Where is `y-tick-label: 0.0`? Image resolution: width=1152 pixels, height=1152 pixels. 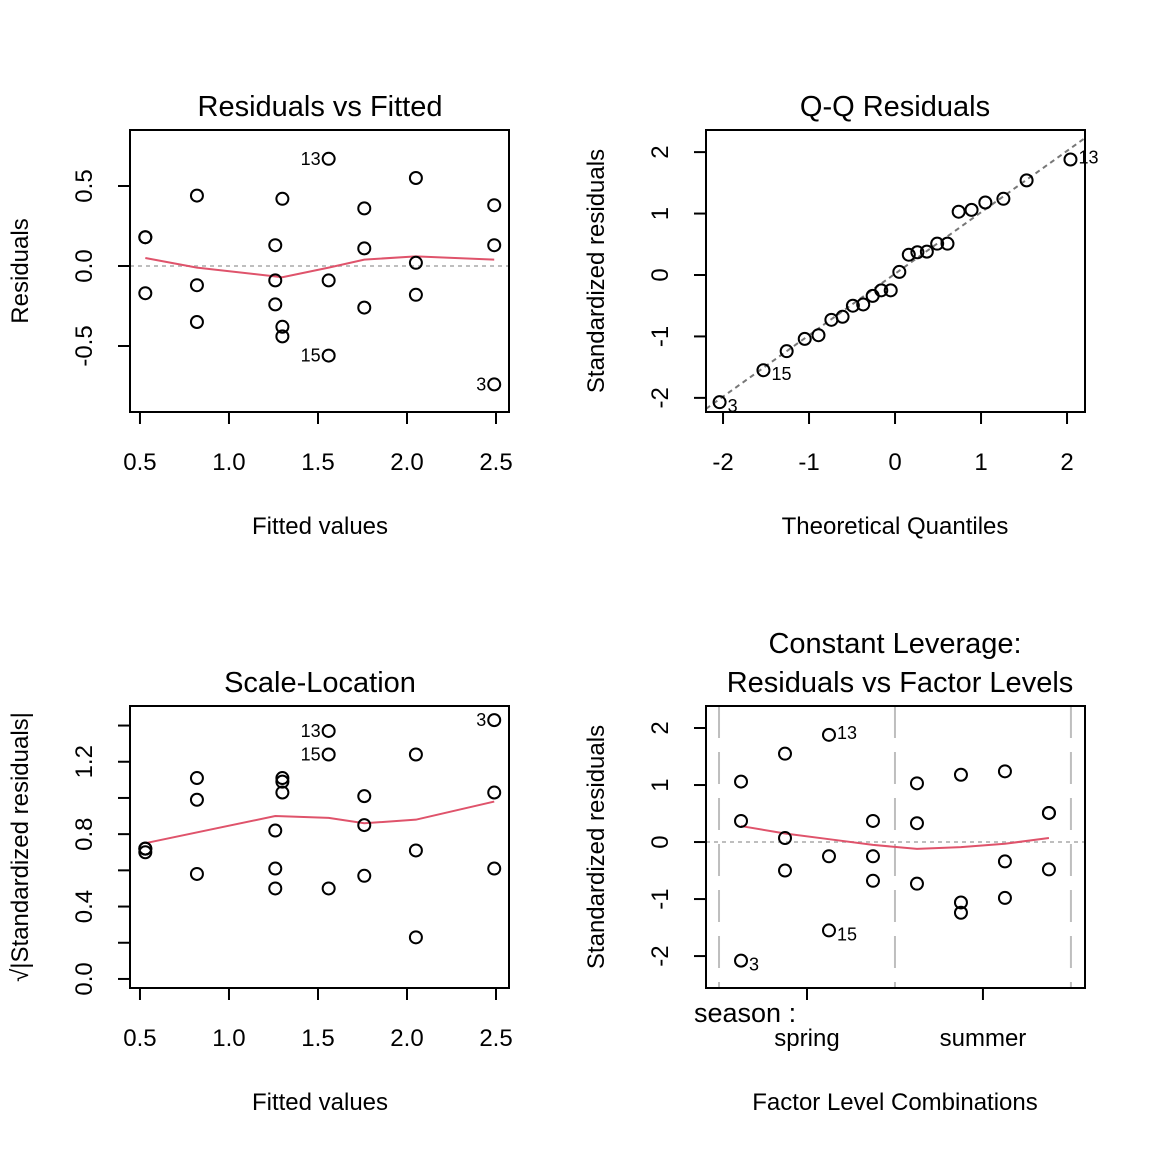
y-tick-label: 0.0 is located at coordinates (84, 265).